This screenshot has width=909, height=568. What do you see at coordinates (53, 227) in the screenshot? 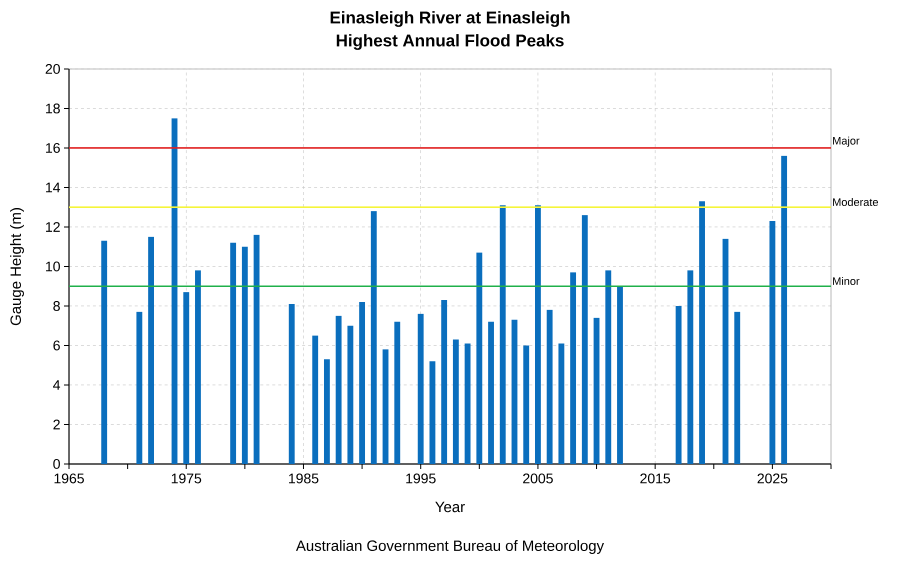
I see `y-tick-label: 12` at bounding box center [53, 227].